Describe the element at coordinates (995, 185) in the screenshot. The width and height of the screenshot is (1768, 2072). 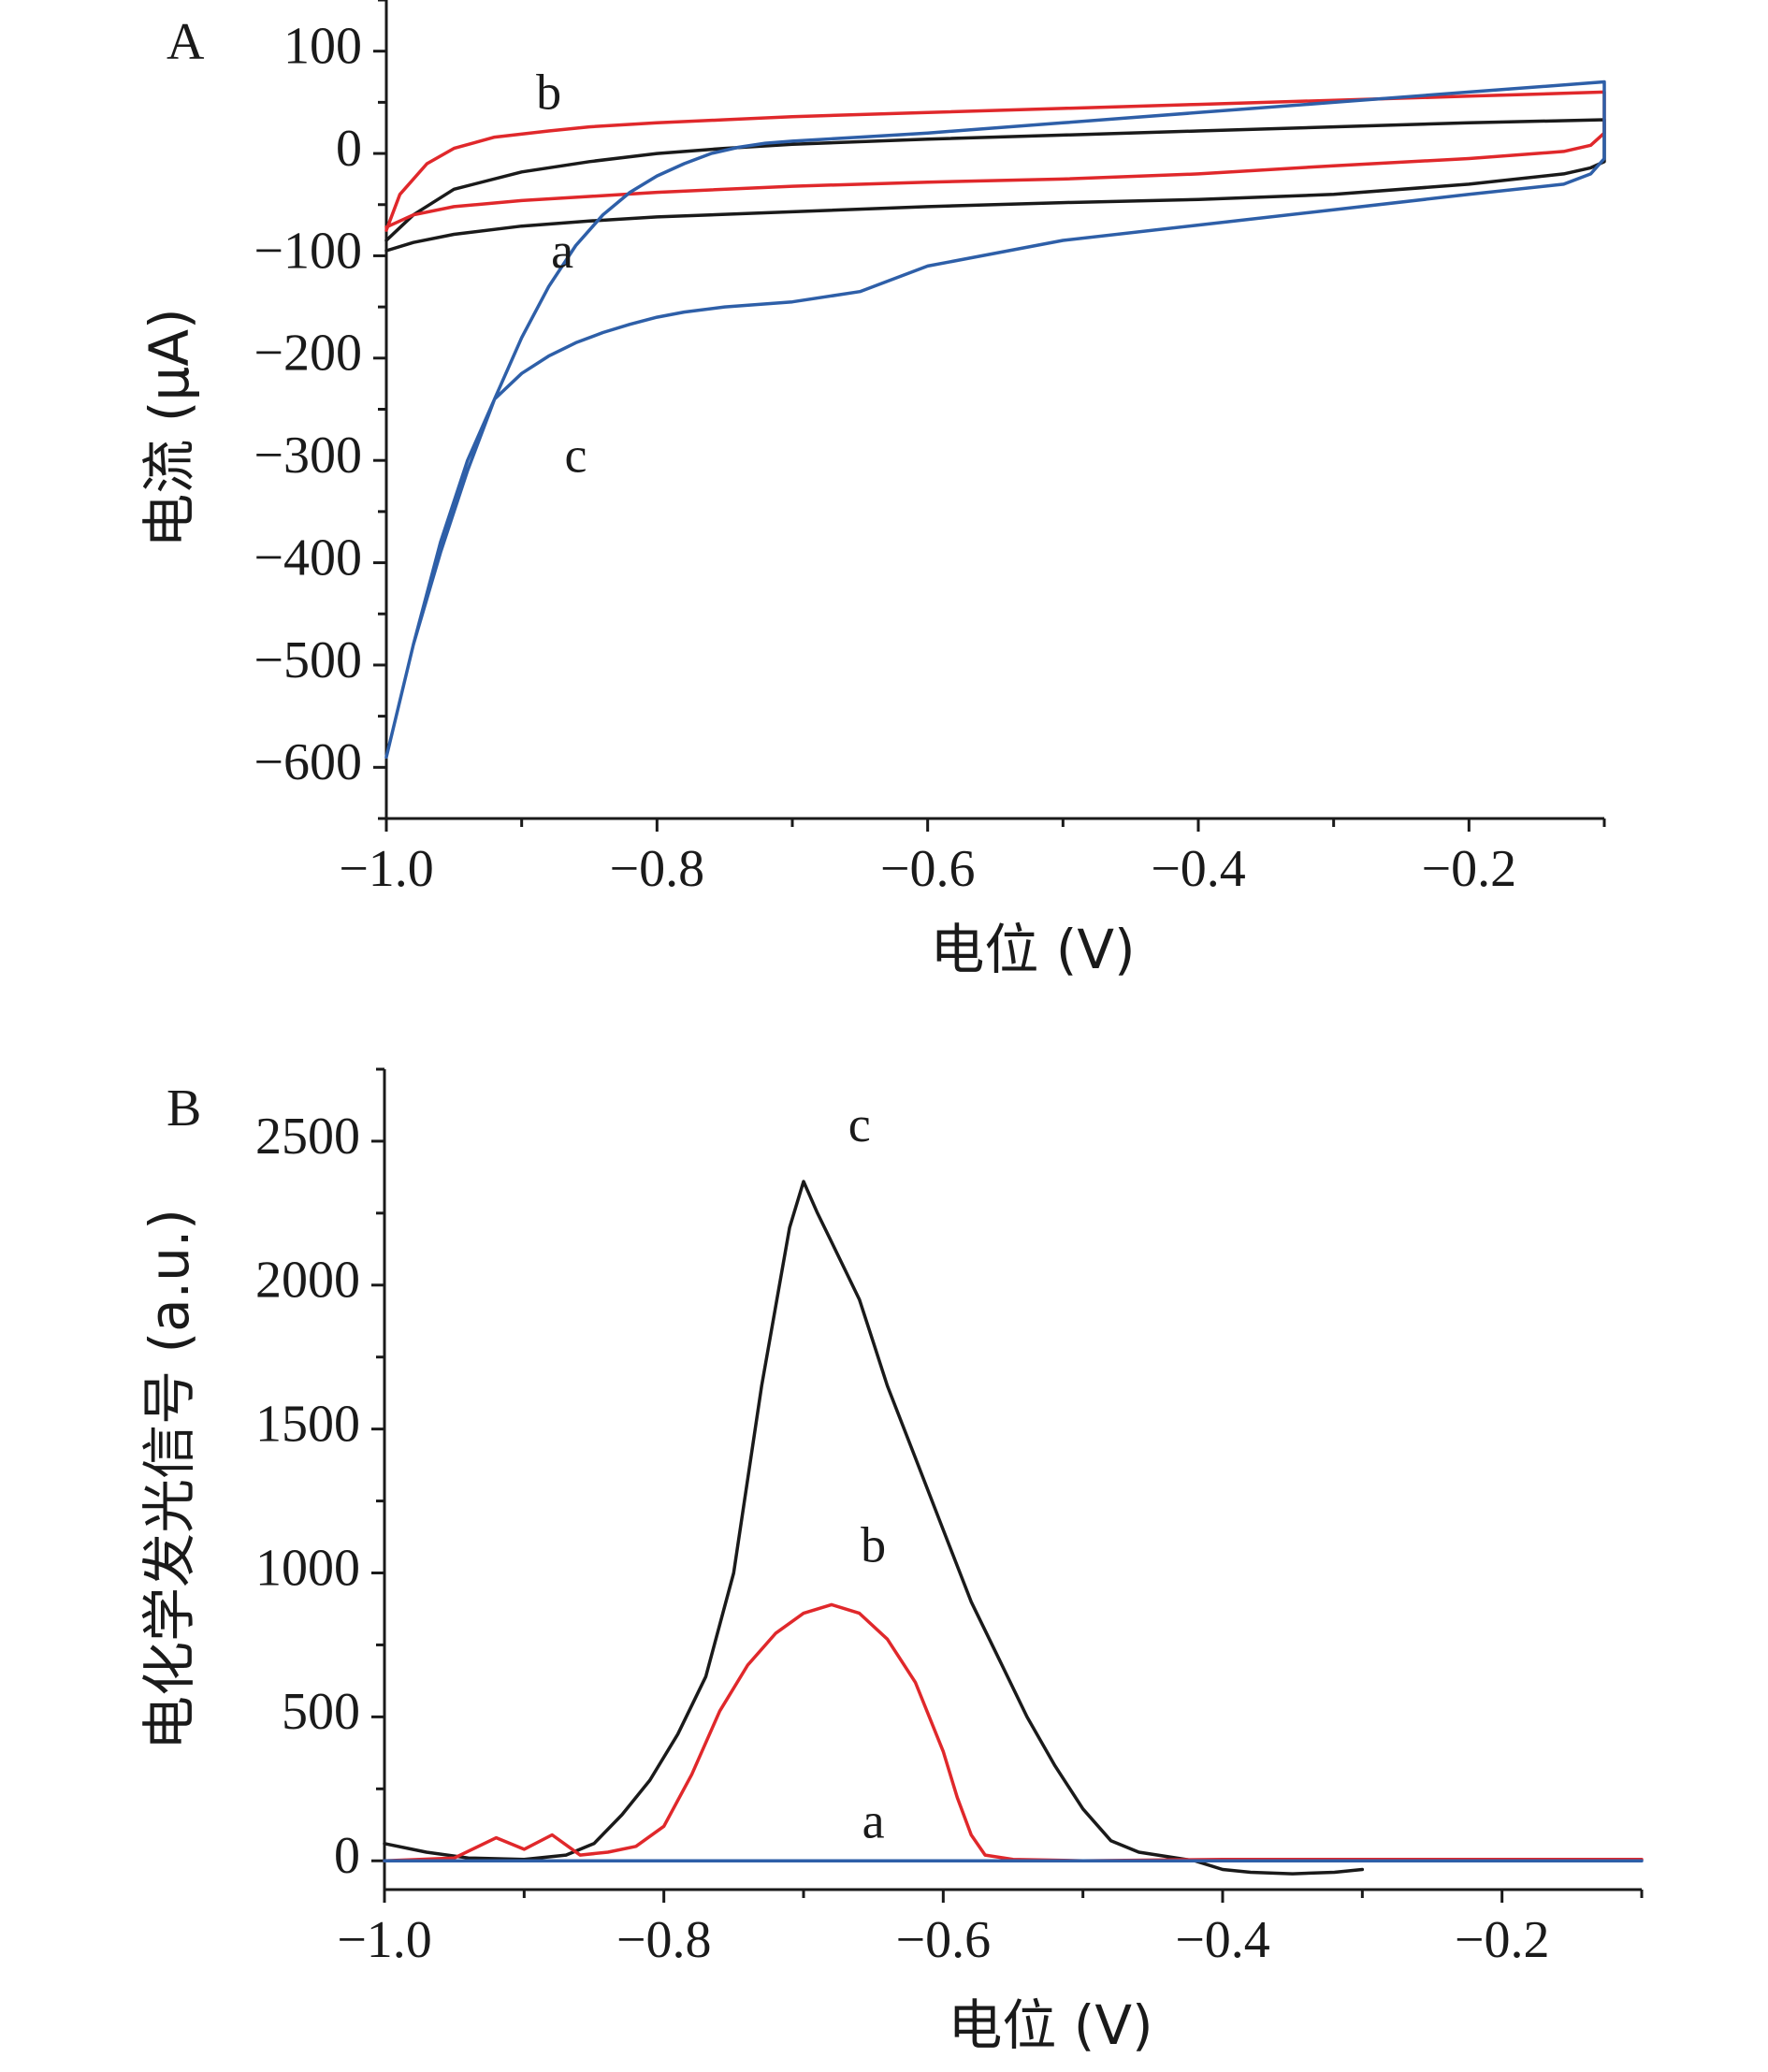
I see `series-line-a` at that location.